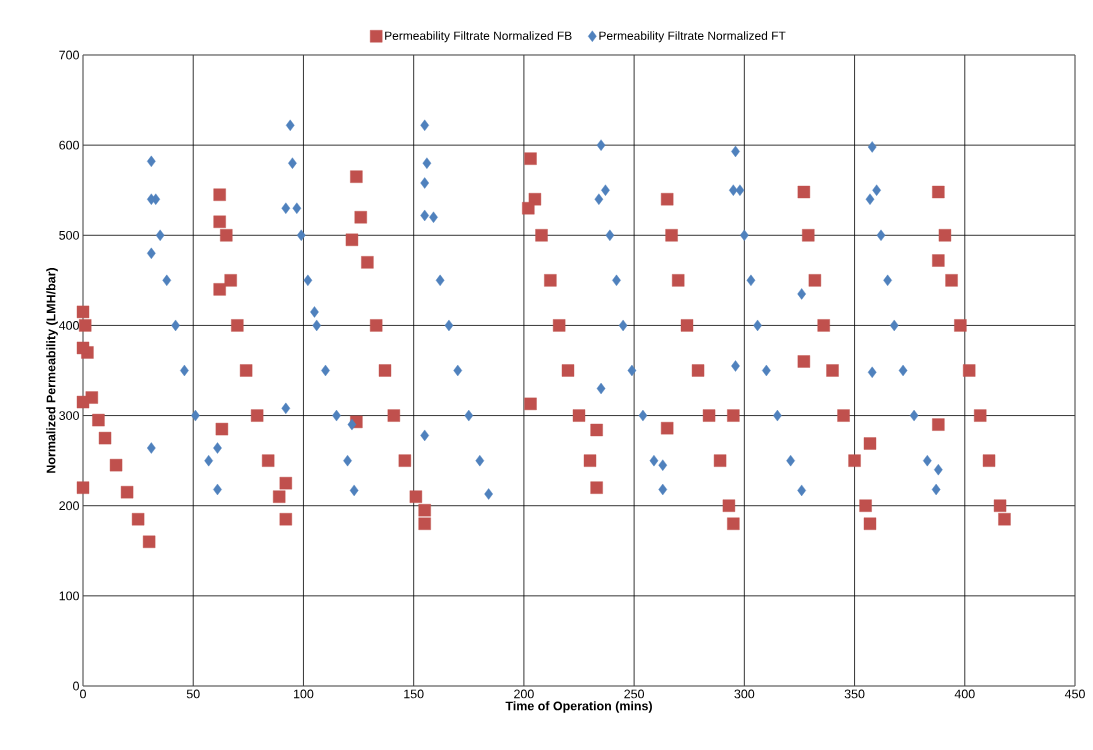 The height and width of the screenshot is (750, 1093). What do you see at coordinates (414, 694) in the screenshot?
I see `x-tick-label: 150` at bounding box center [414, 694].